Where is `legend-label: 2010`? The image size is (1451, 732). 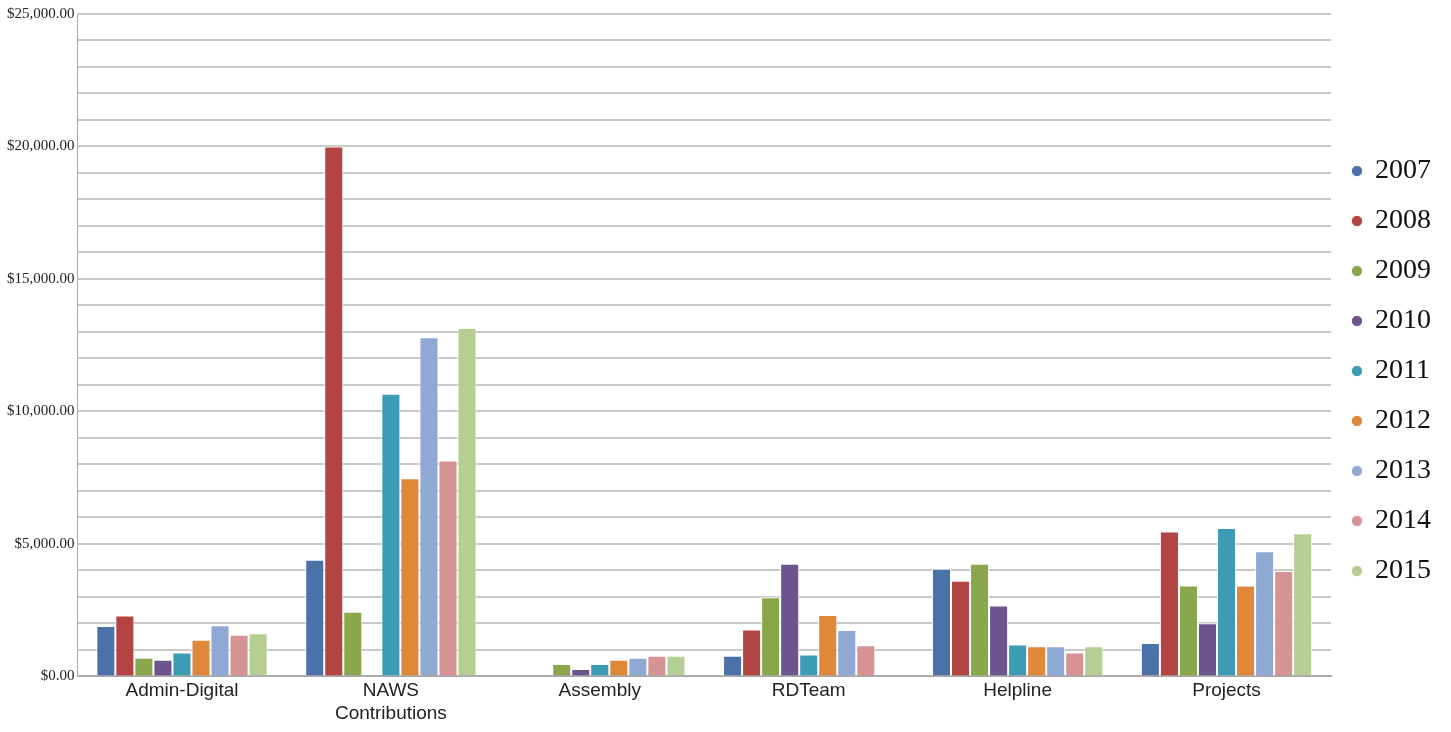 legend-label: 2010 is located at coordinates (1403, 319).